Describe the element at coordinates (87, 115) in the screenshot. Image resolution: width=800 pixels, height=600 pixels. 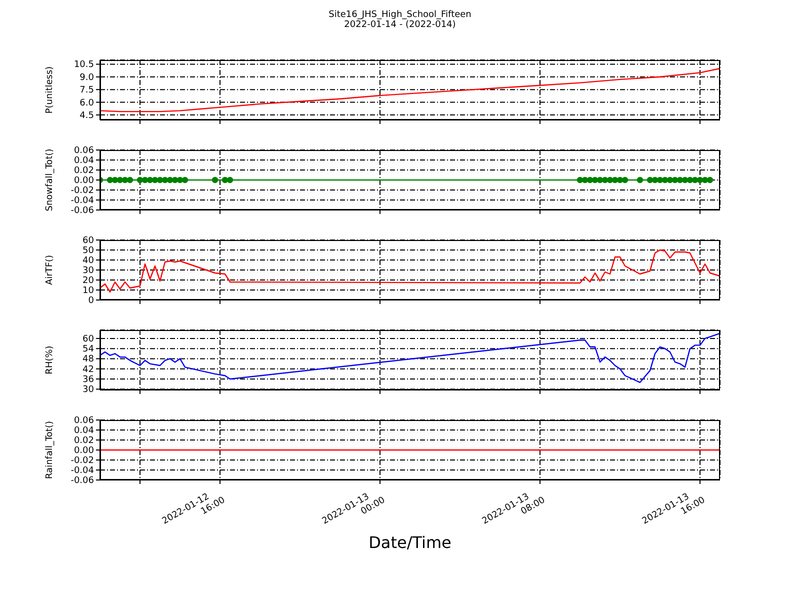
I see `y-tick-label: 4.5` at that location.